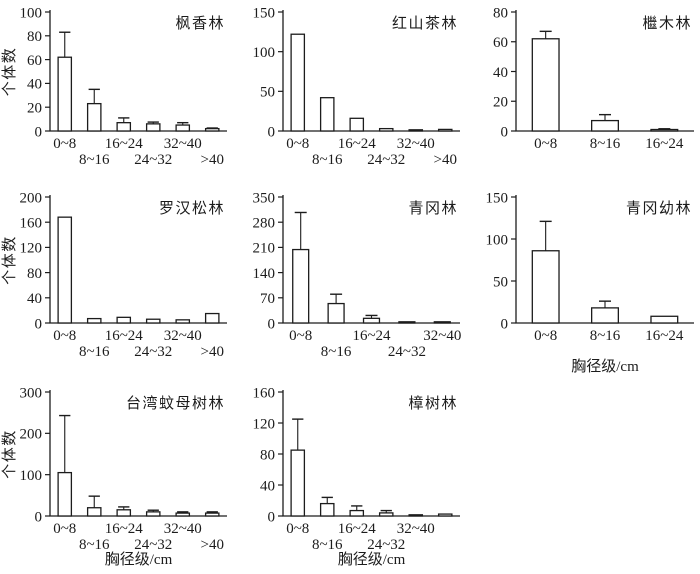 This screenshot has height=574, width=700. What do you see at coordinates (264, 249) in the screenshot?
I see `y-tick-label: 210` at bounding box center [264, 249].